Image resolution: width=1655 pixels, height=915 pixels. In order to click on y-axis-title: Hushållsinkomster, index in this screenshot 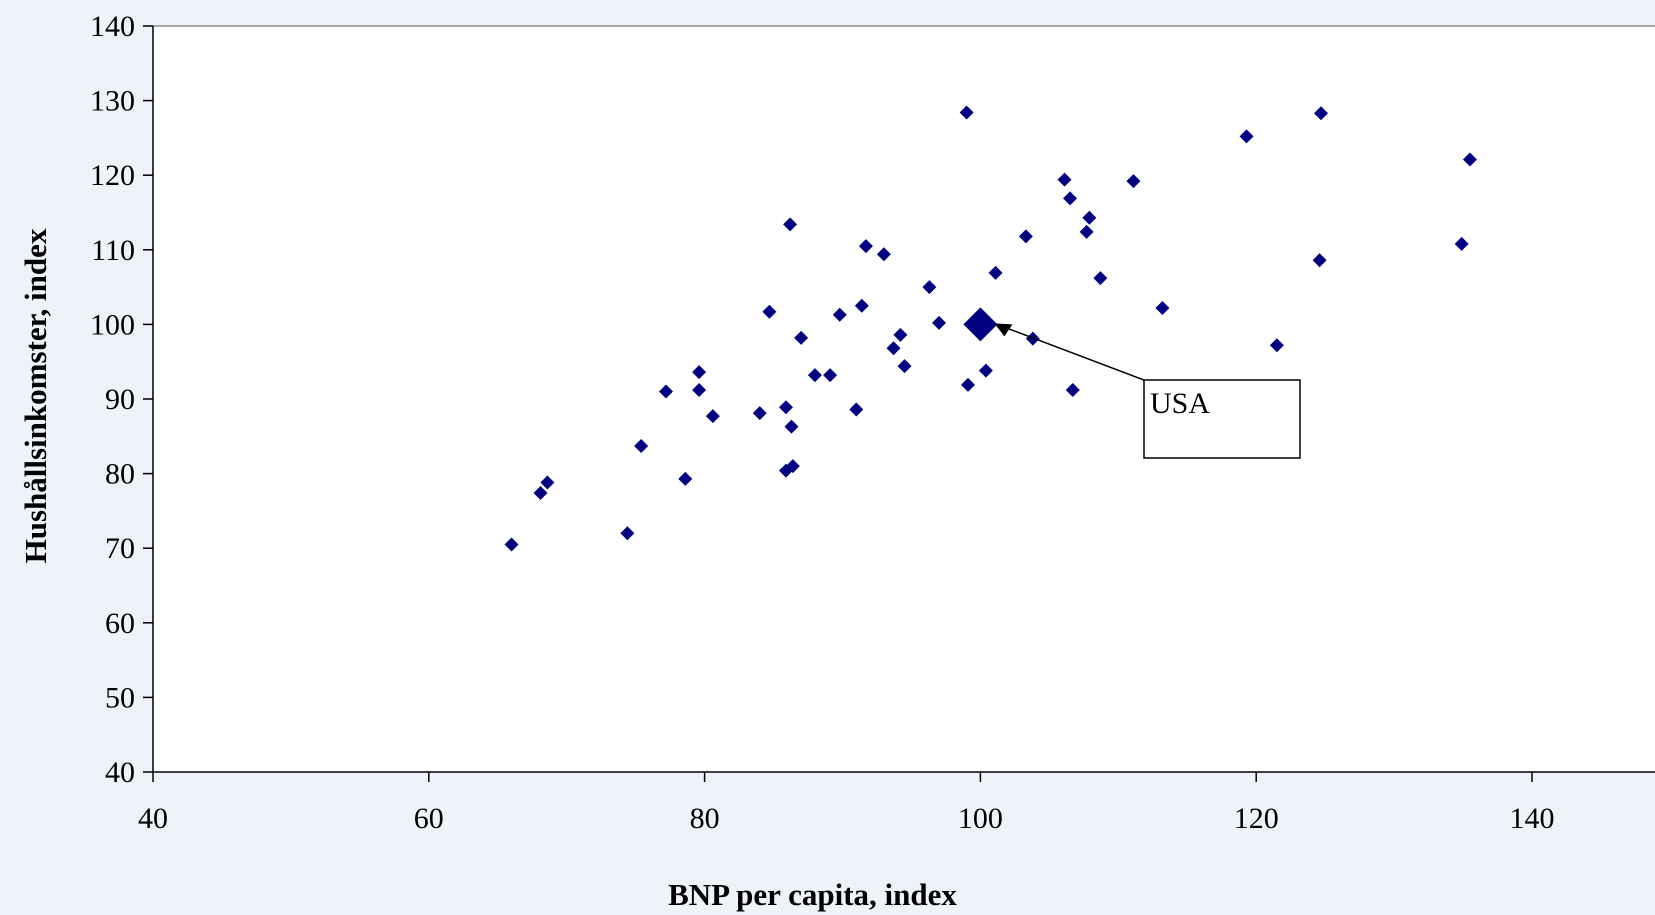, I will do `click(35, 395)`.